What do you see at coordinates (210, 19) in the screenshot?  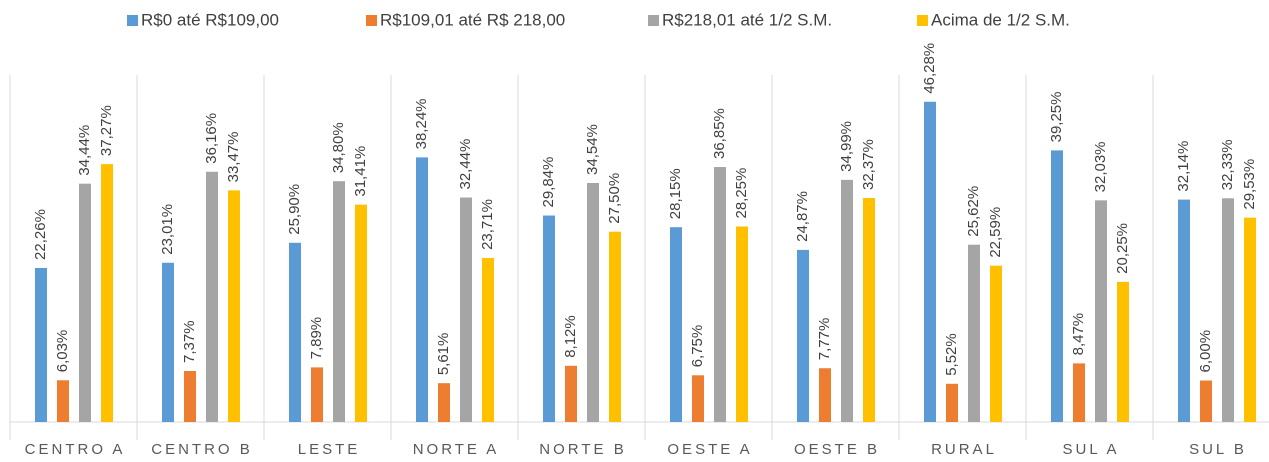 I see `legend-label: R$0 até R$109,00` at bounding box center [210, 19].